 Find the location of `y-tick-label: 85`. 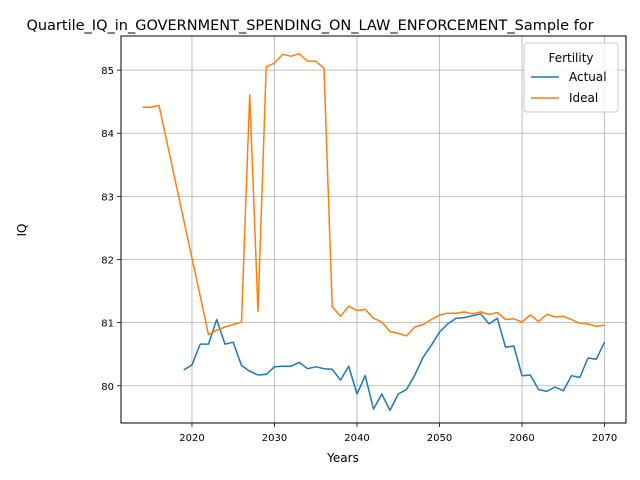

y-tick-label: 85 is located at coordinates (107, 71).